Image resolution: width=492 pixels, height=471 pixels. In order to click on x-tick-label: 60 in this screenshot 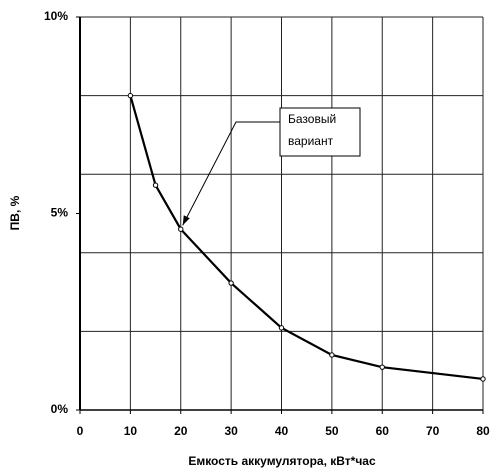, I will do `click(383, 431)`.